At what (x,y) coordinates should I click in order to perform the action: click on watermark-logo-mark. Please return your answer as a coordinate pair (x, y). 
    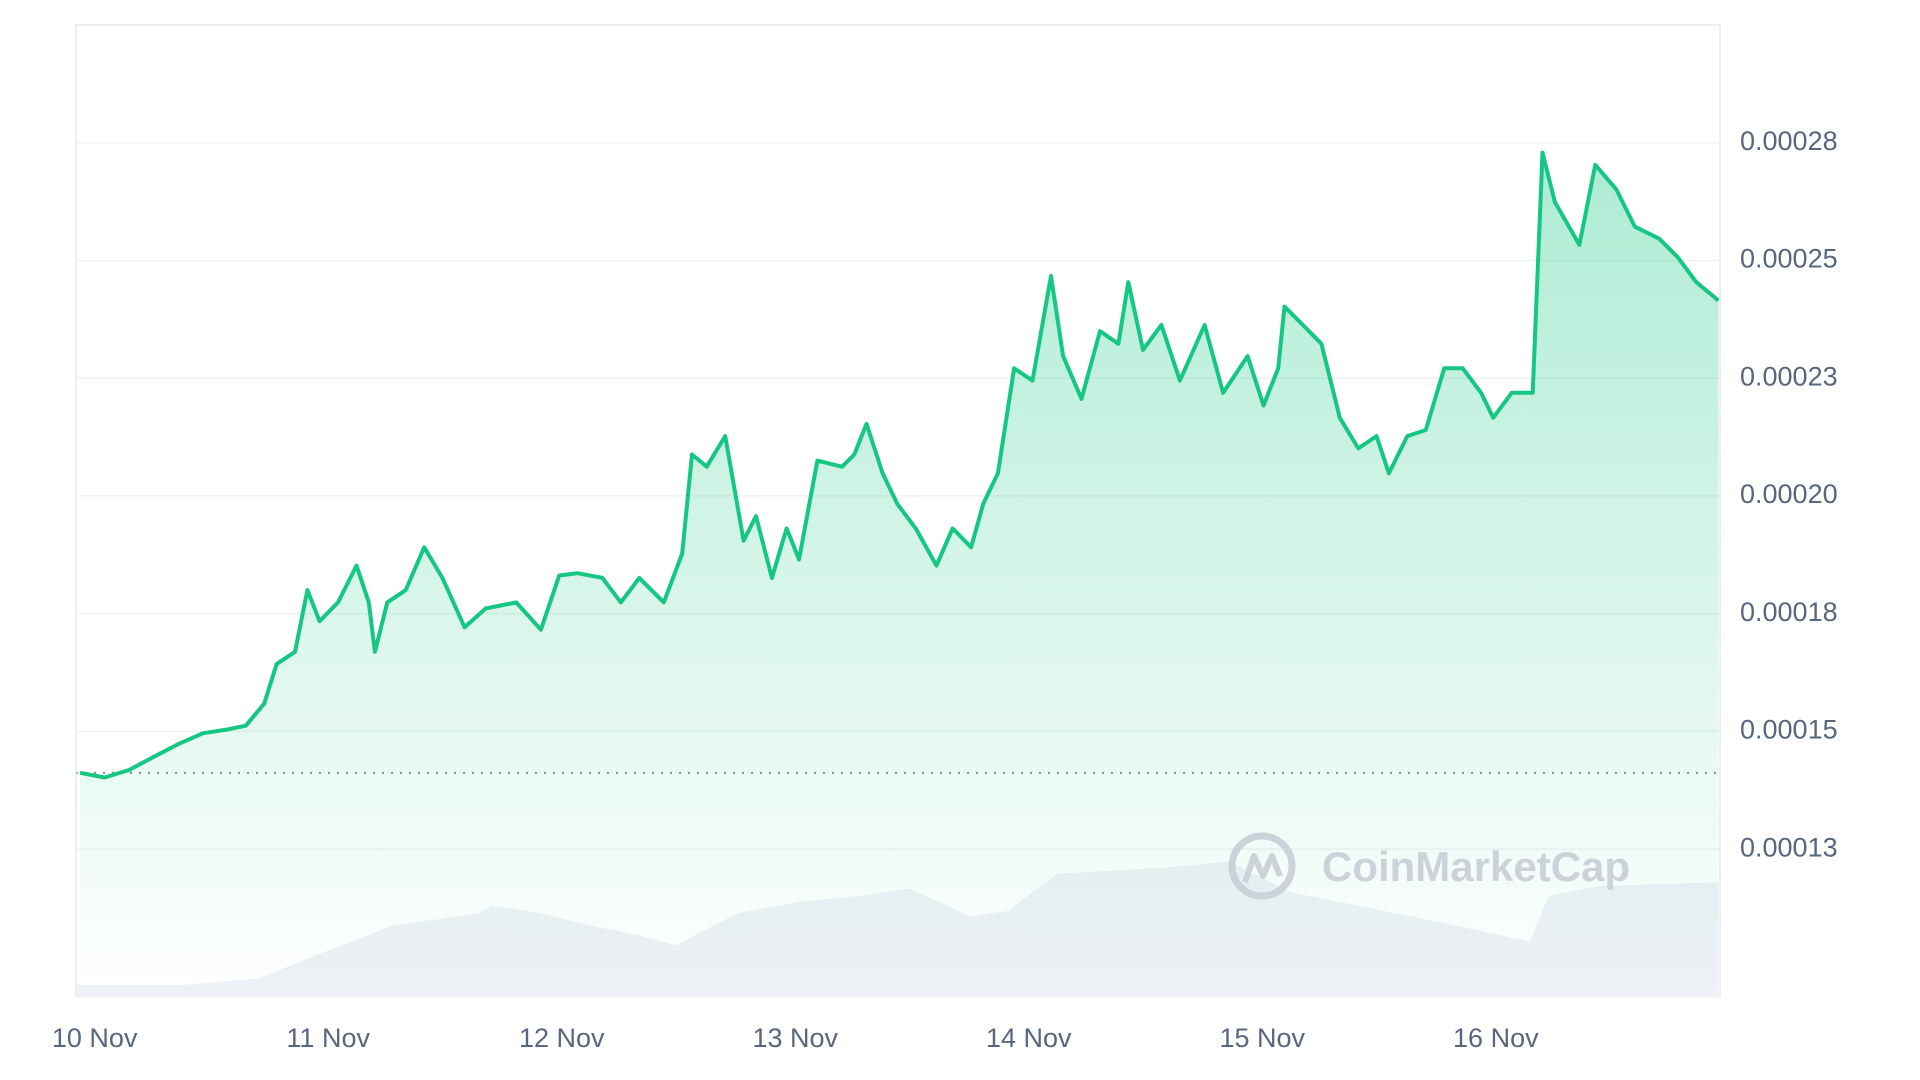
    Looking at the image, I should click on (1262, 868).